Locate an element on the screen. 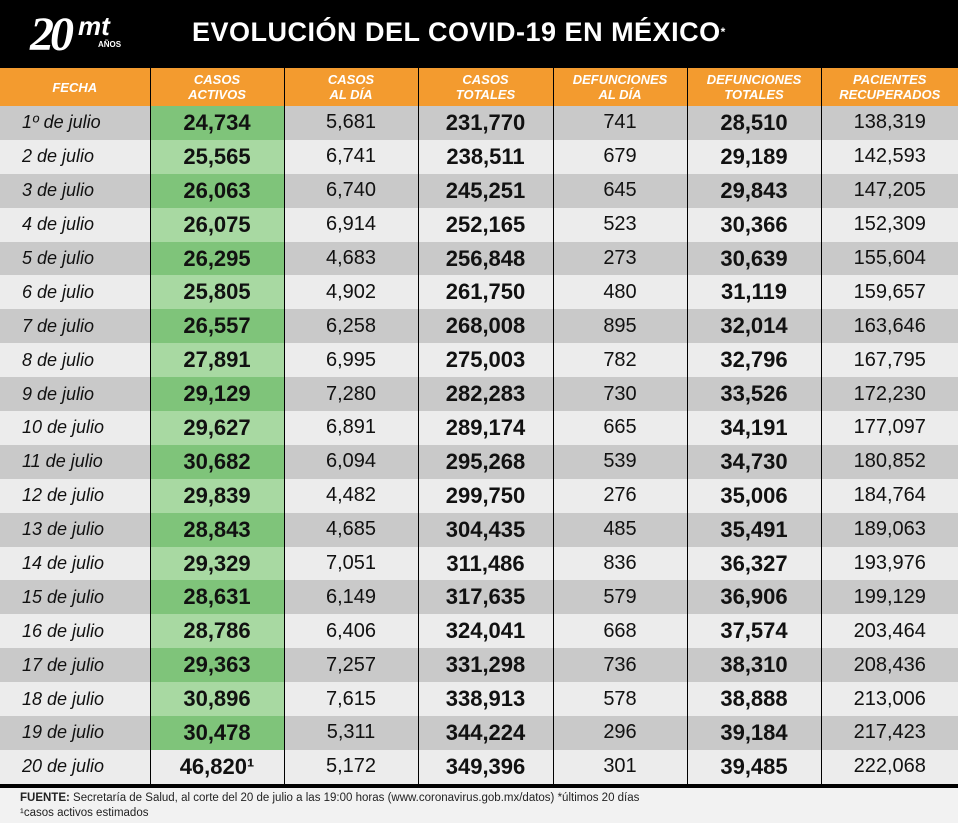 The image size is (958, 823). col-casos-totales-cell: 275,003 is located at coordinates (486, 360).